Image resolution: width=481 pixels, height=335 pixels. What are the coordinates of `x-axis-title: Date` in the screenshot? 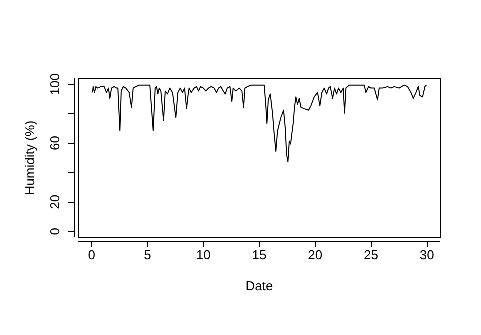 It's located at (260, 286).